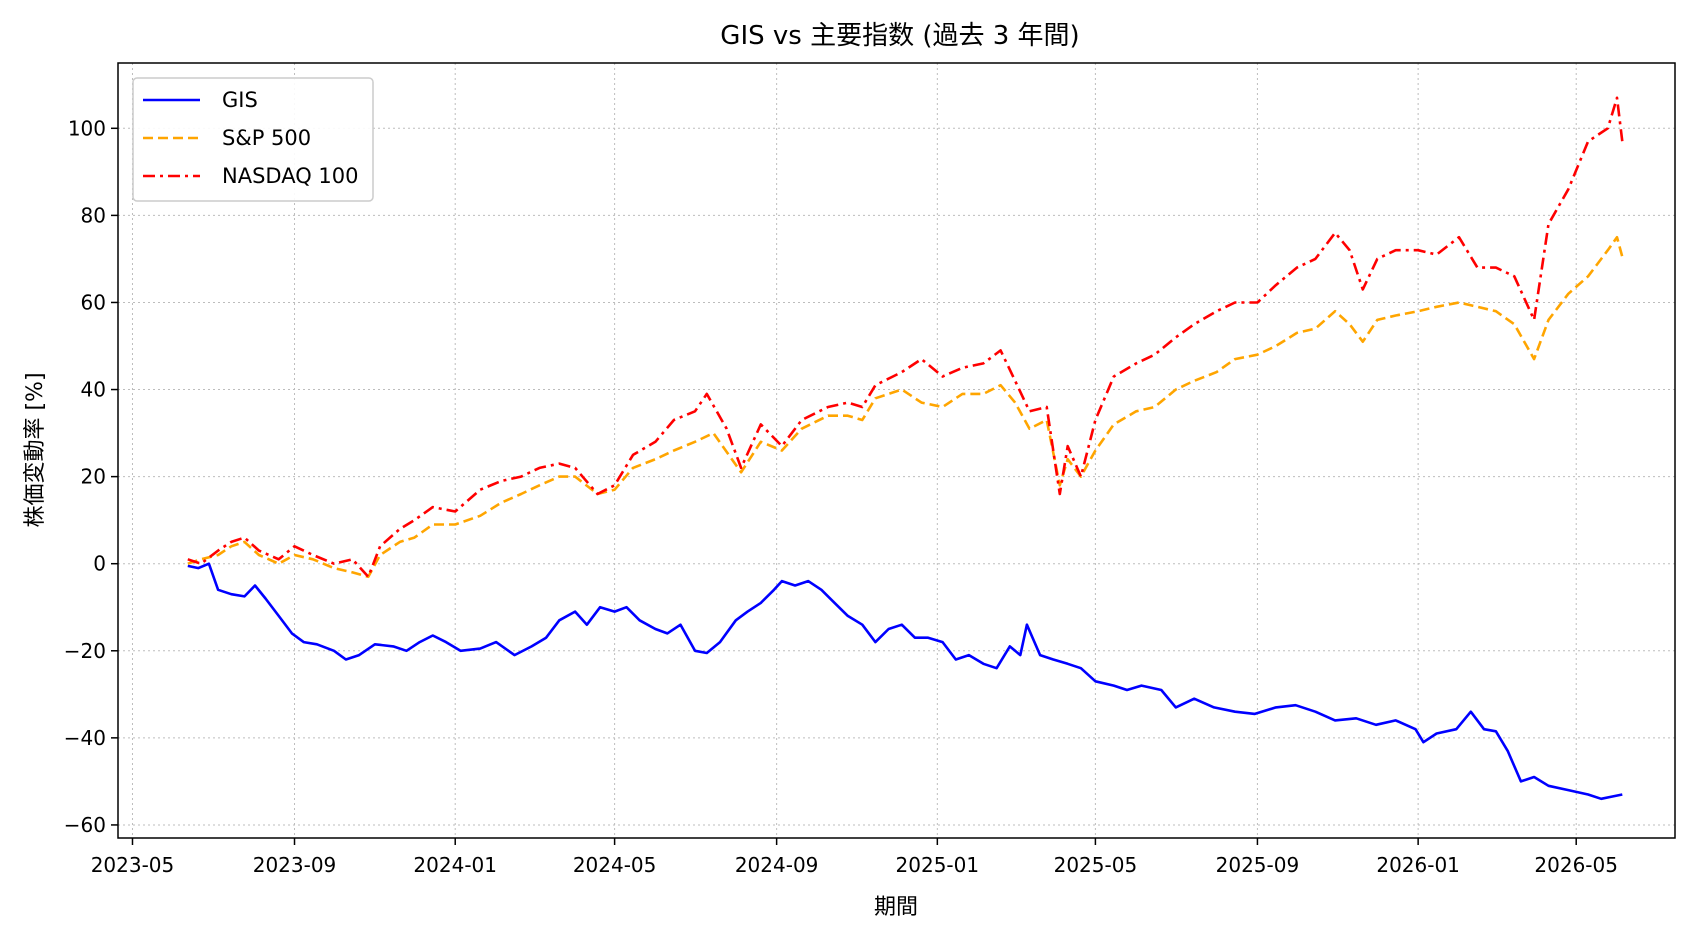 The image size is (1688, 932). I want to click on legend-label: GIS, so click(240, 100).